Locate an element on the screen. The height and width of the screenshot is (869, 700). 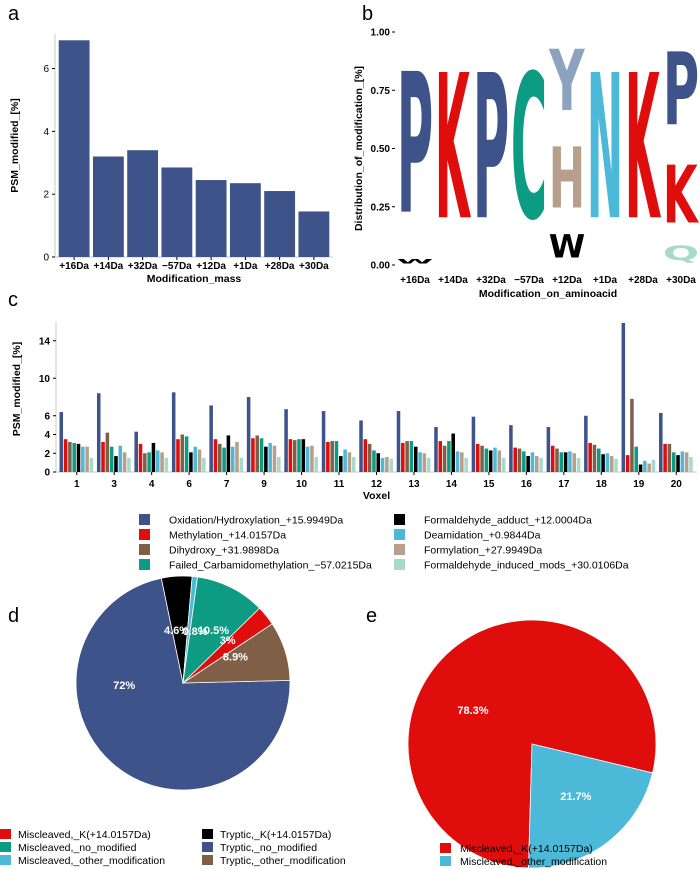
x-tick-label-c: 20 is located at coordinates (677, 484).